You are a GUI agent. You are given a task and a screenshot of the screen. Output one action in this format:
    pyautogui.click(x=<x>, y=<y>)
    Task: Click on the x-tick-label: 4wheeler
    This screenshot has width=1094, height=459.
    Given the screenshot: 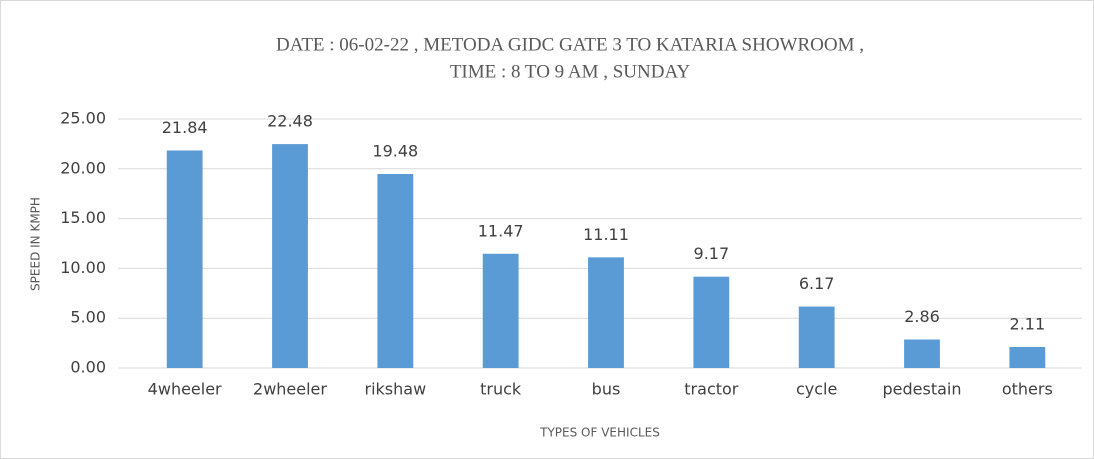 What is the action you would take?
    pyautogui.click(x=185, y=389)
    